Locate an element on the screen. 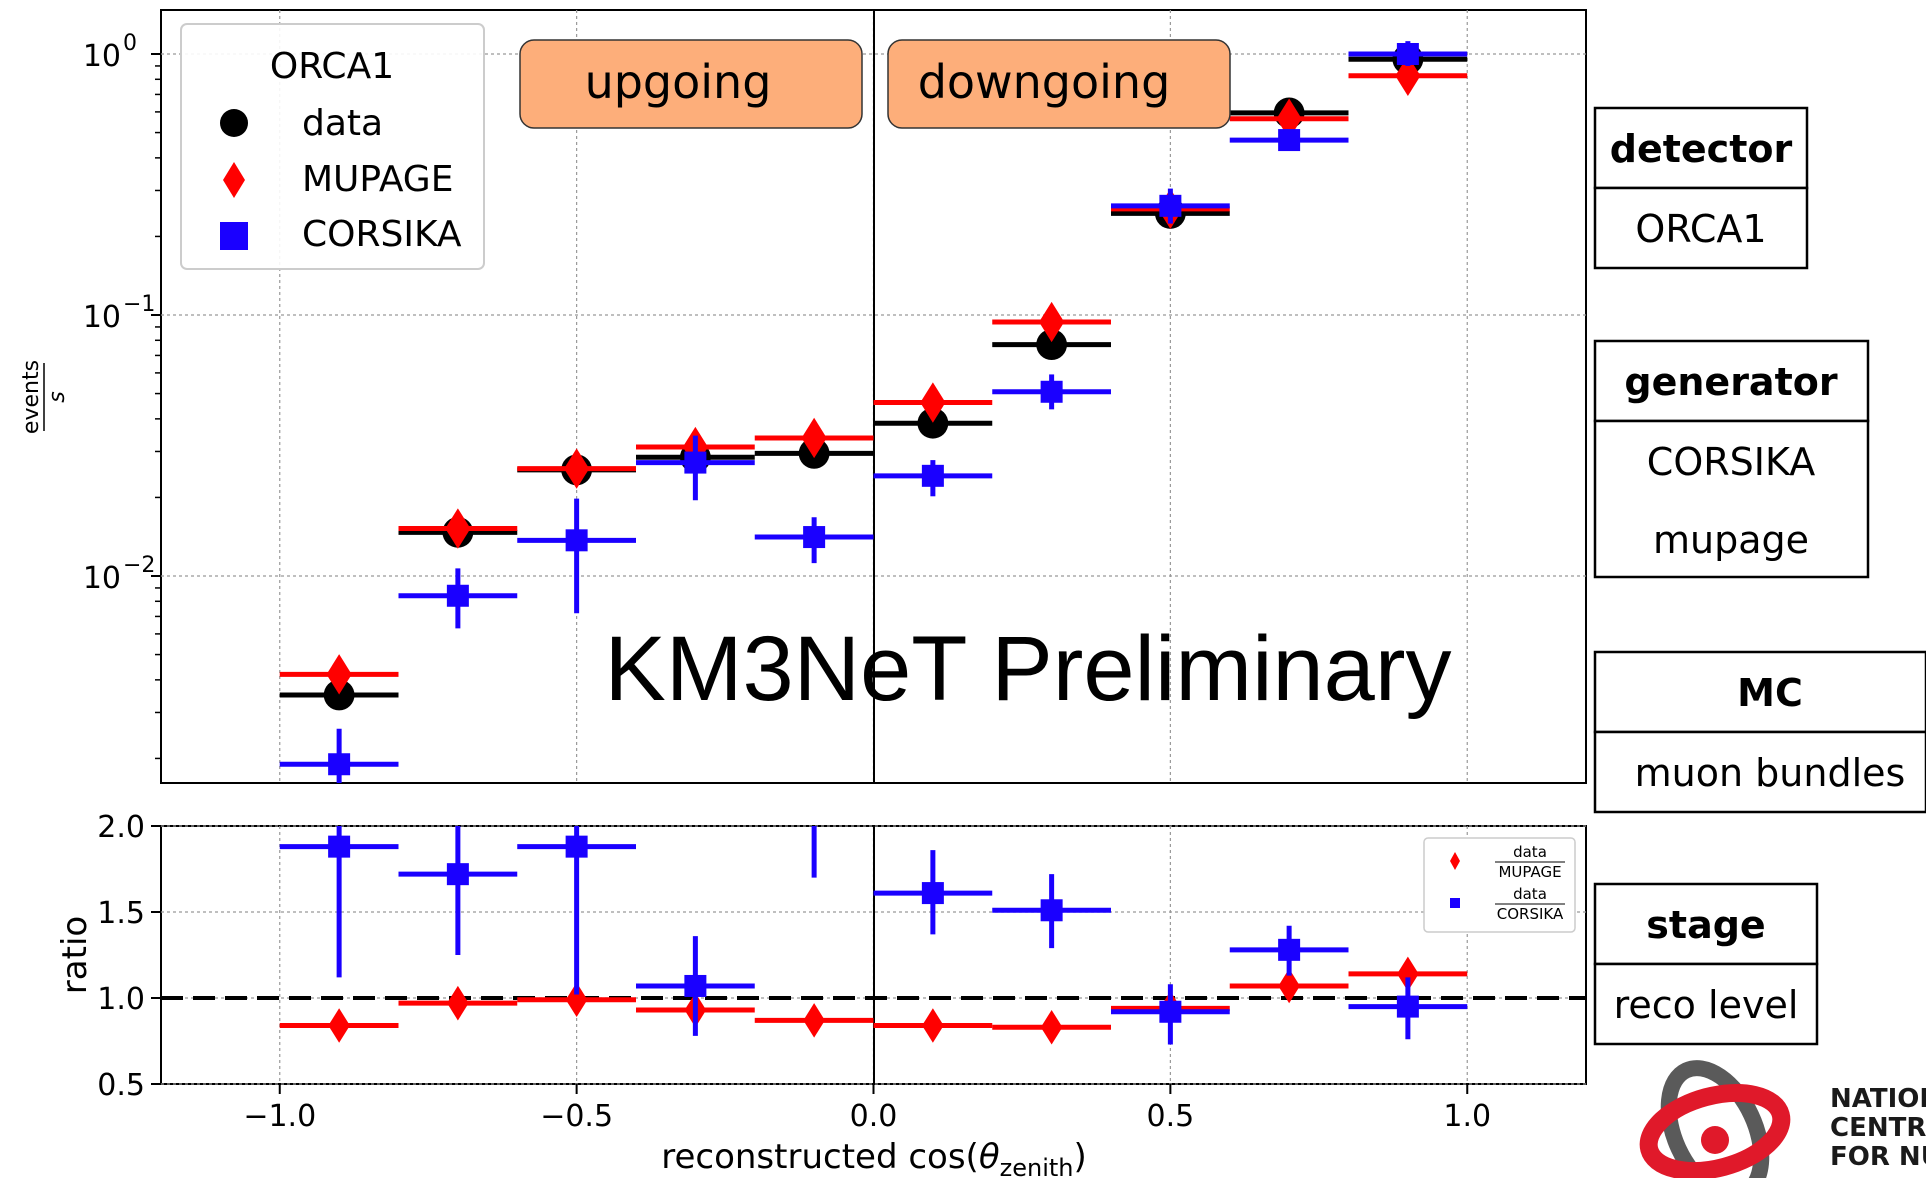 The height and width of the screenshot is (1178, 1926). x-axis-label: reconstructed cos(θzenith) is located at coordinates (874, 1157).